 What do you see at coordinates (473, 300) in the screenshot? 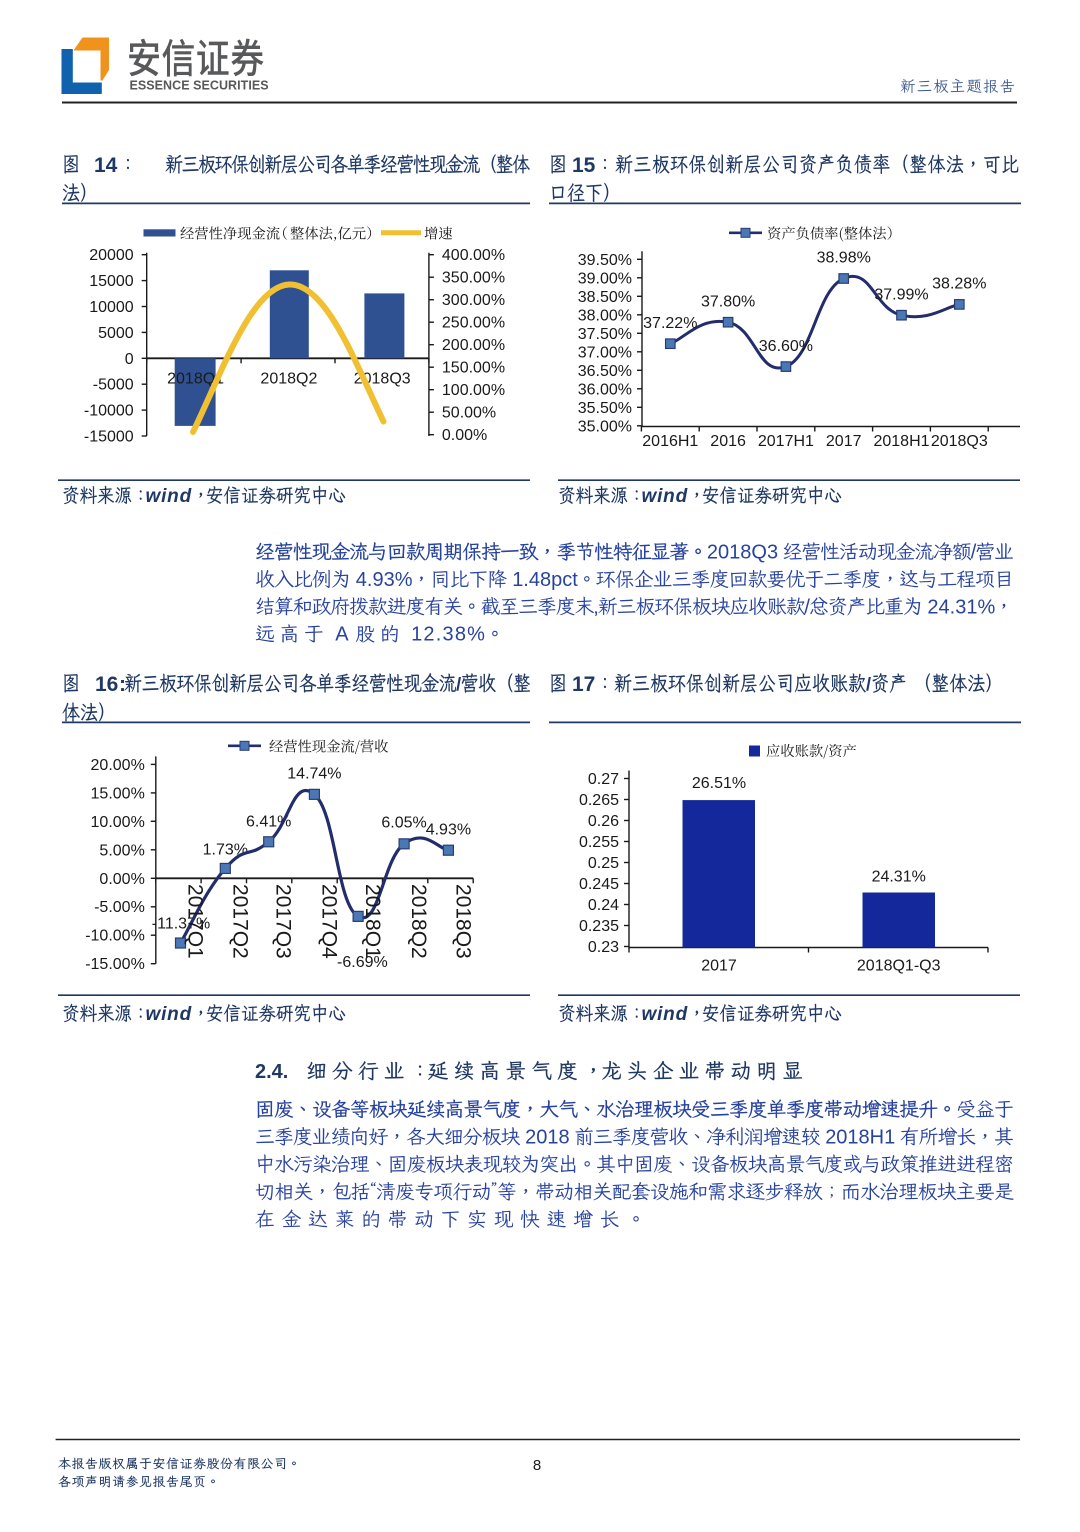
I see `svg-text: 300.00%` at bounding box center [473, 300].